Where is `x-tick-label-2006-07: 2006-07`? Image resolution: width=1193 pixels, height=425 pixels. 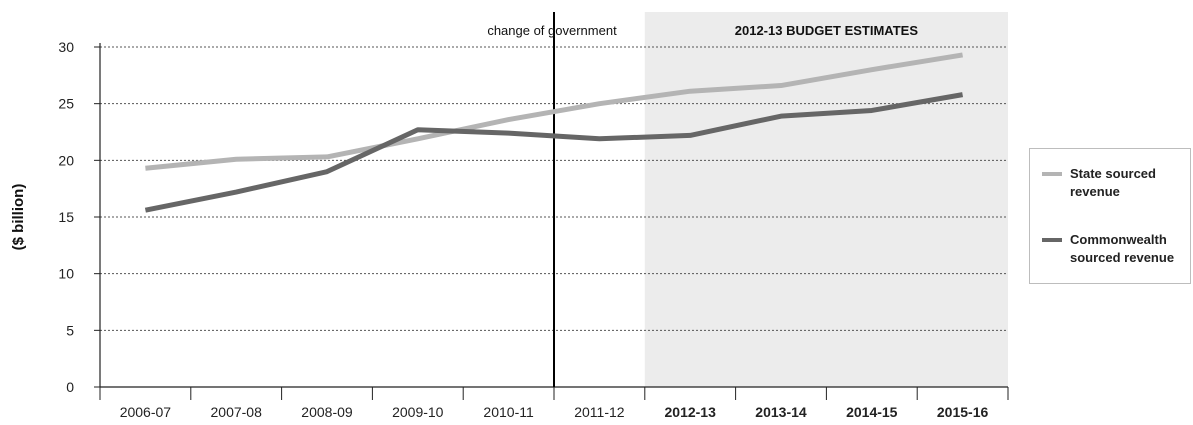
x-tick-label-2006-07: 2006-07 is located at coordinates (146, 412).